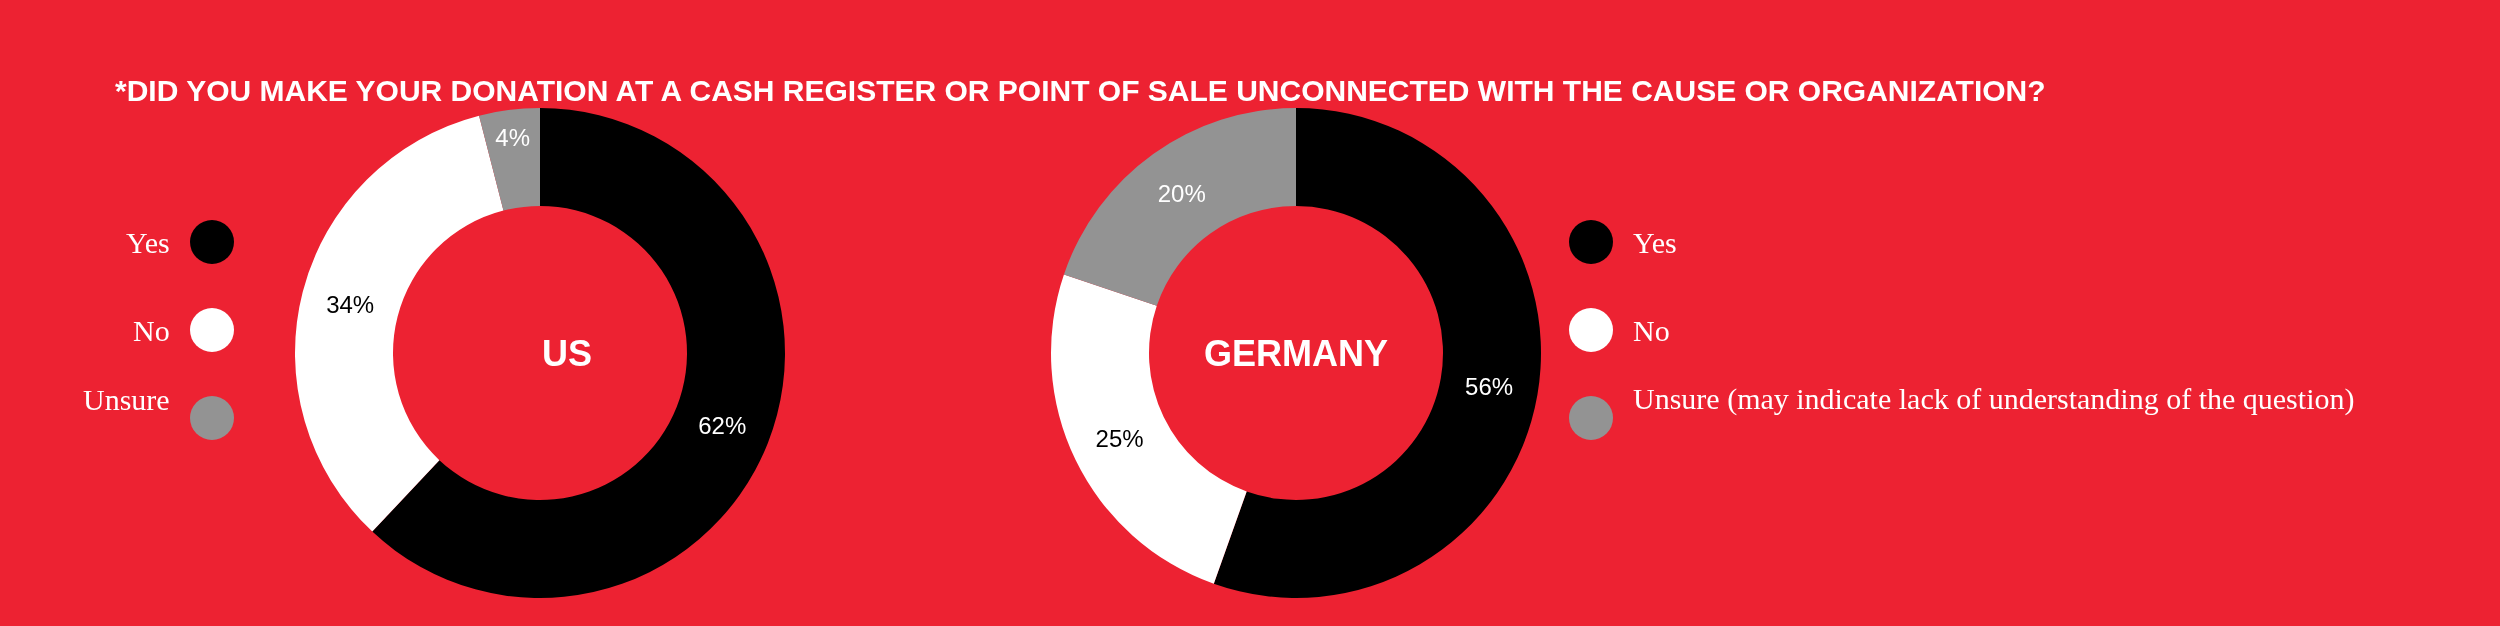 The width and height of the screenshot is (2500, 626). Describe the element at coordinates (1080, 90) in the screenshot. I see `text: *DID YOU MAKE YOUR DONATION AT A CASH REGISTER OR POINT OF SALE UNCONNECTED WITH THE CAUSE OR ORGANIZATION?` at that location.